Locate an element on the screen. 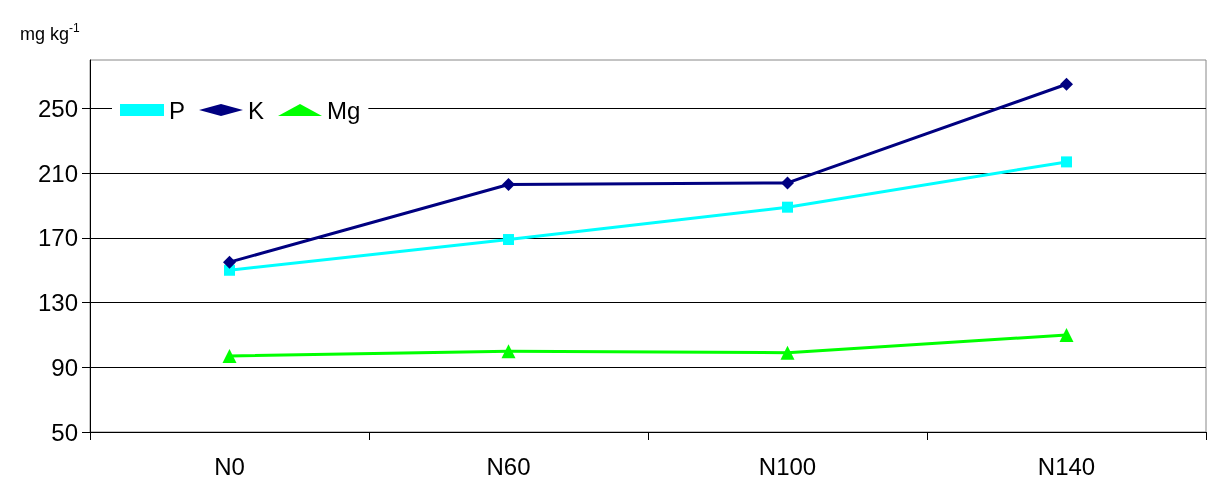  x-tick-label: N140 is located at coordinates (1066, 466).